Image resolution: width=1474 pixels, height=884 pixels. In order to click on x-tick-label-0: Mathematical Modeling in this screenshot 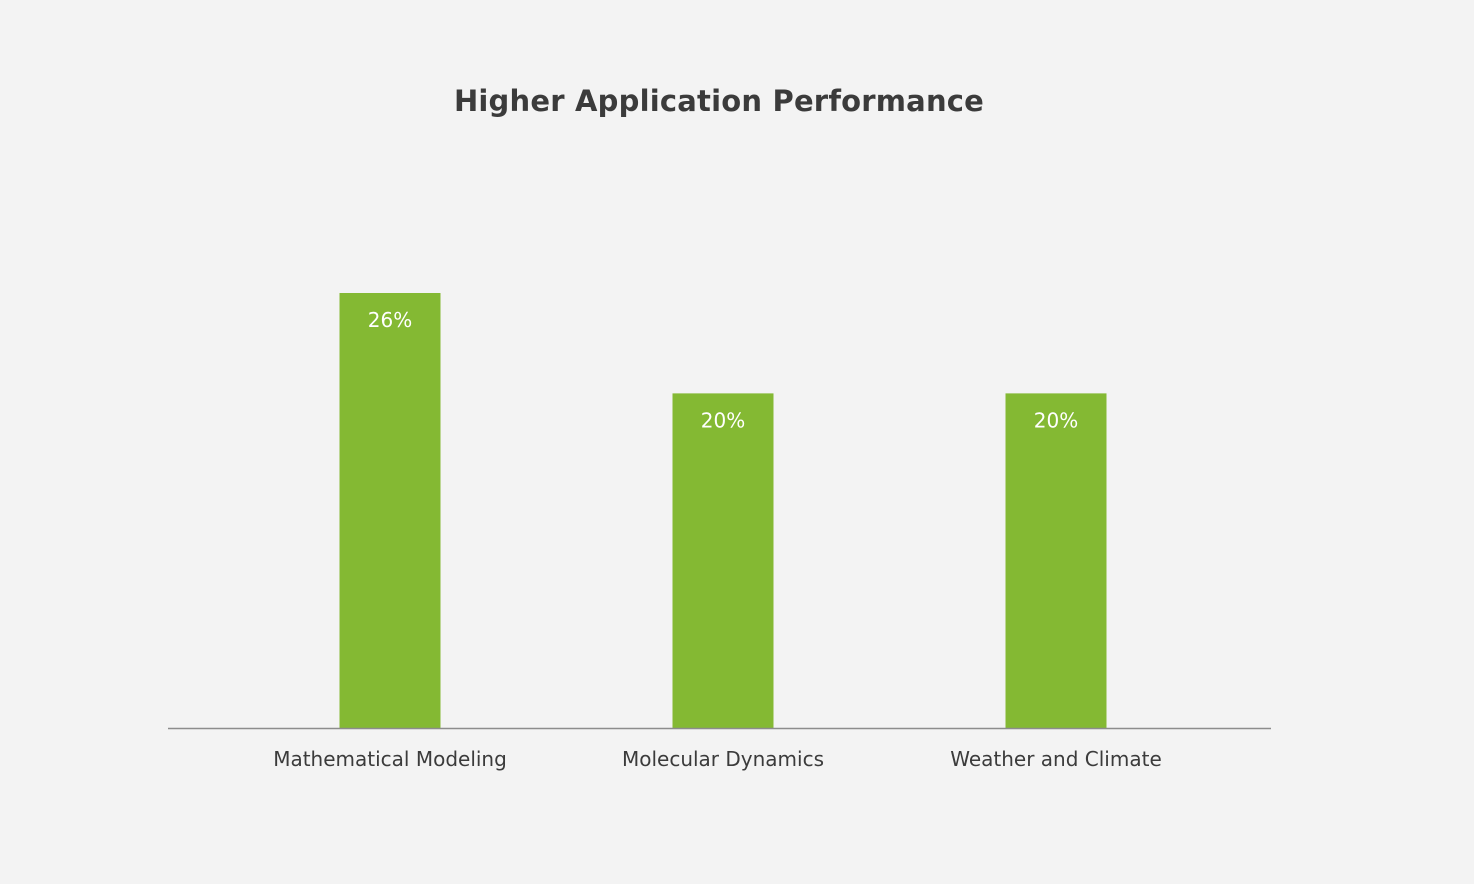, I will do `click(390, 759)`.